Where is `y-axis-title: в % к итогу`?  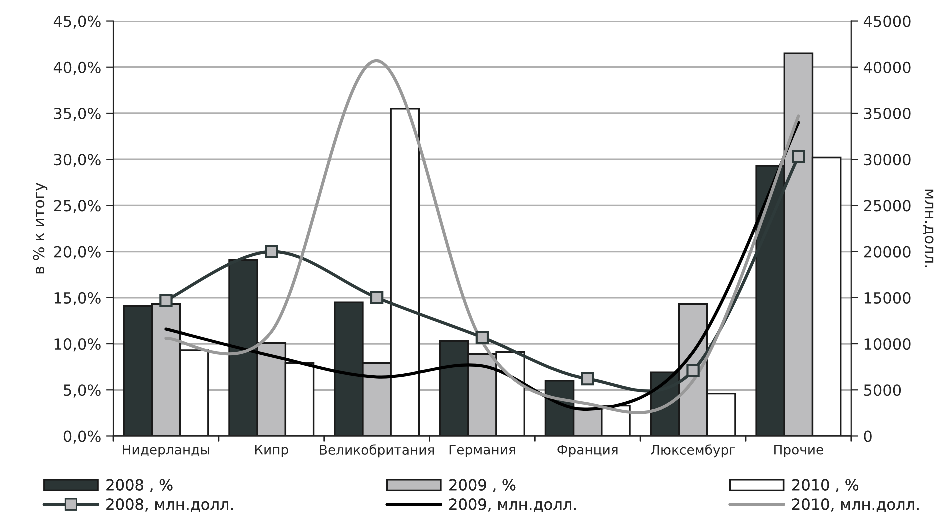
y-axis-title: в % к итогу is located at coordinates (40, 228).